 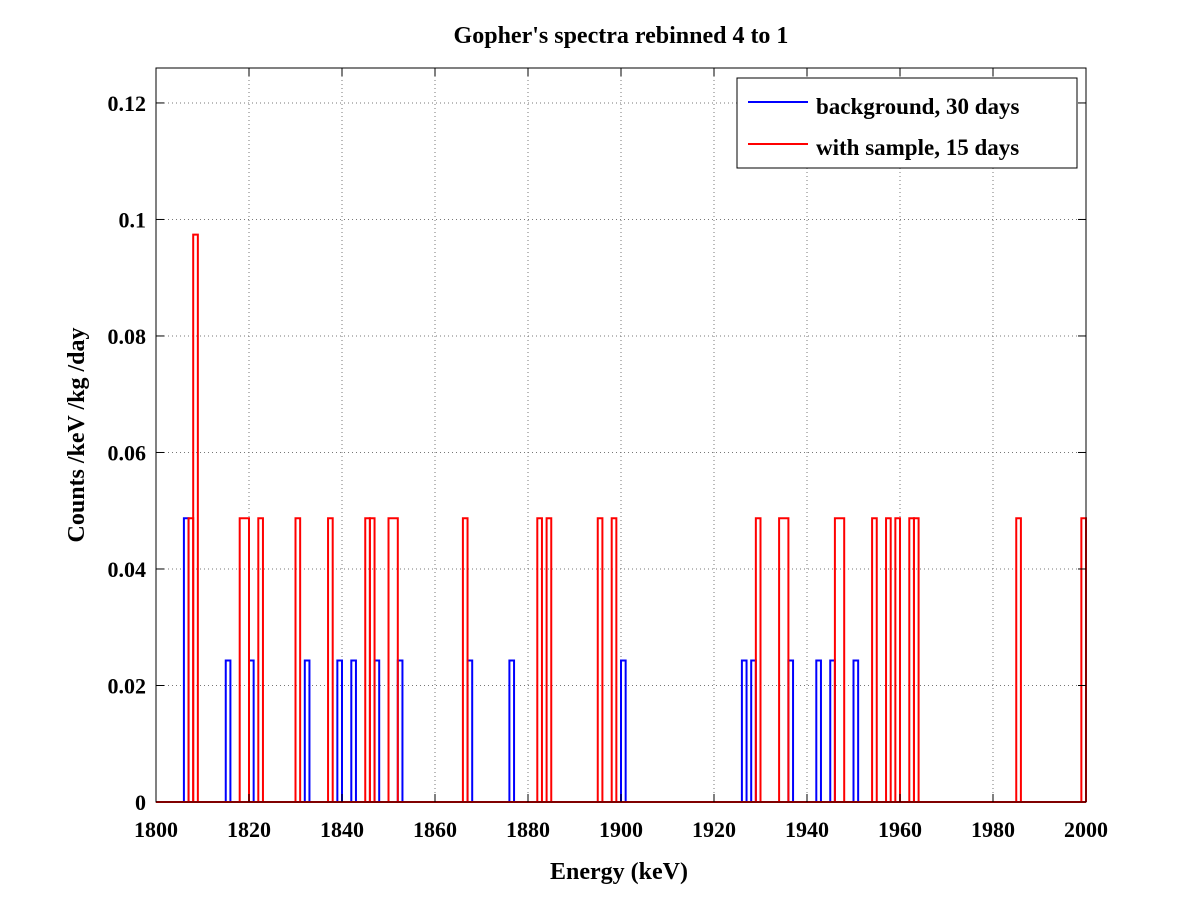 I want to click on y-tick-label: 0.02, so click(x=127, y=685).